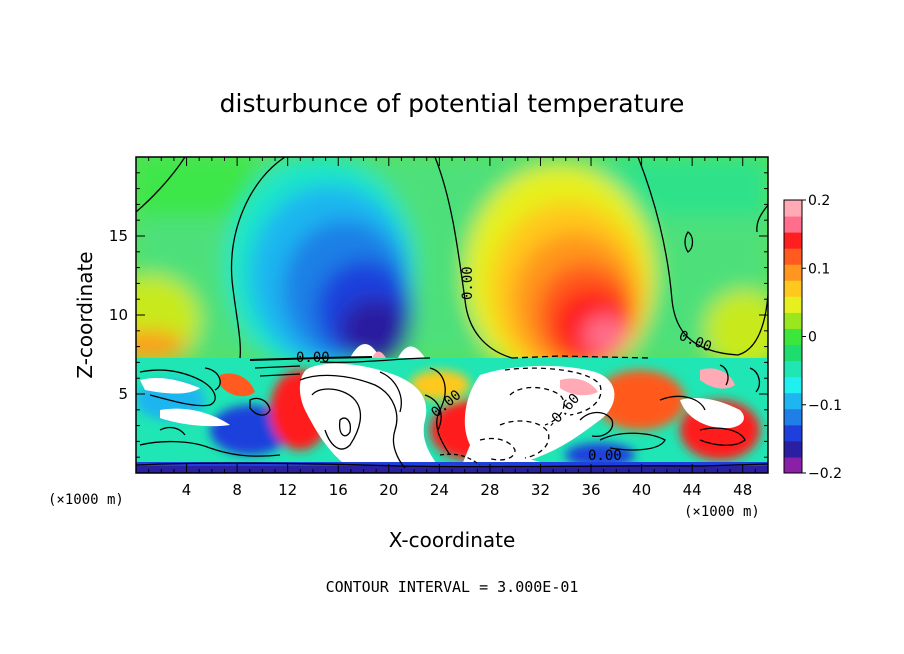  I want to click on x-tick-label: 4, so click(187, 490).